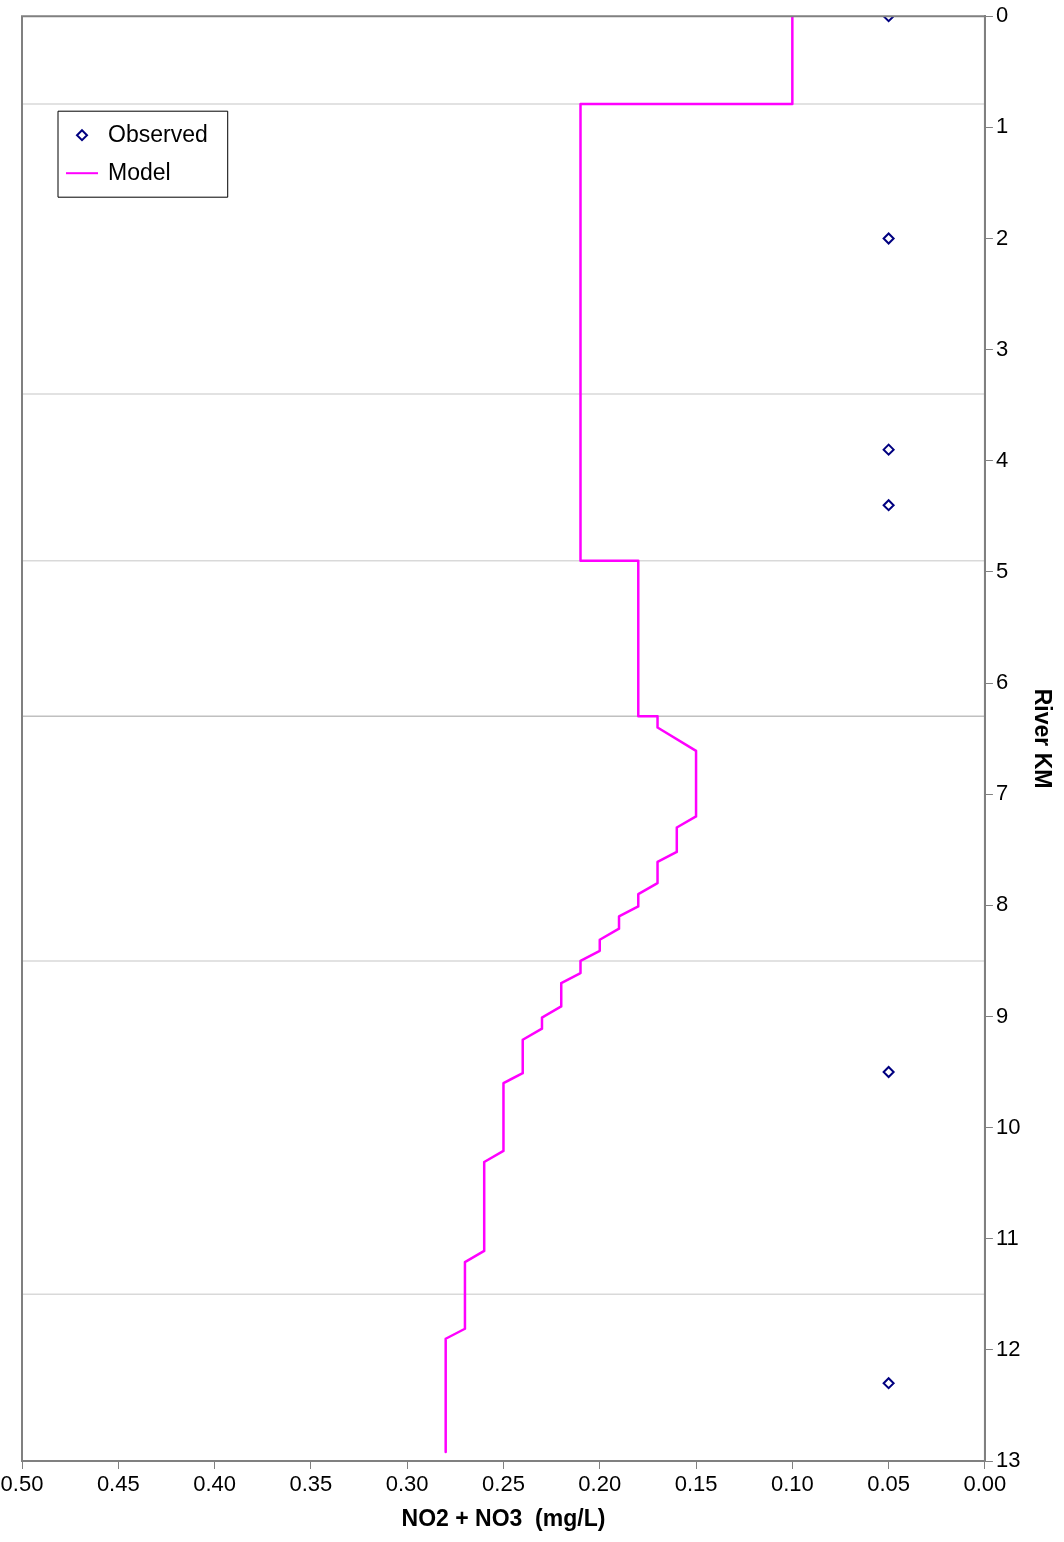 This screenshot has height=1542, width=1064. I want to click on y-tick-label: 7, so click(1002, 793).